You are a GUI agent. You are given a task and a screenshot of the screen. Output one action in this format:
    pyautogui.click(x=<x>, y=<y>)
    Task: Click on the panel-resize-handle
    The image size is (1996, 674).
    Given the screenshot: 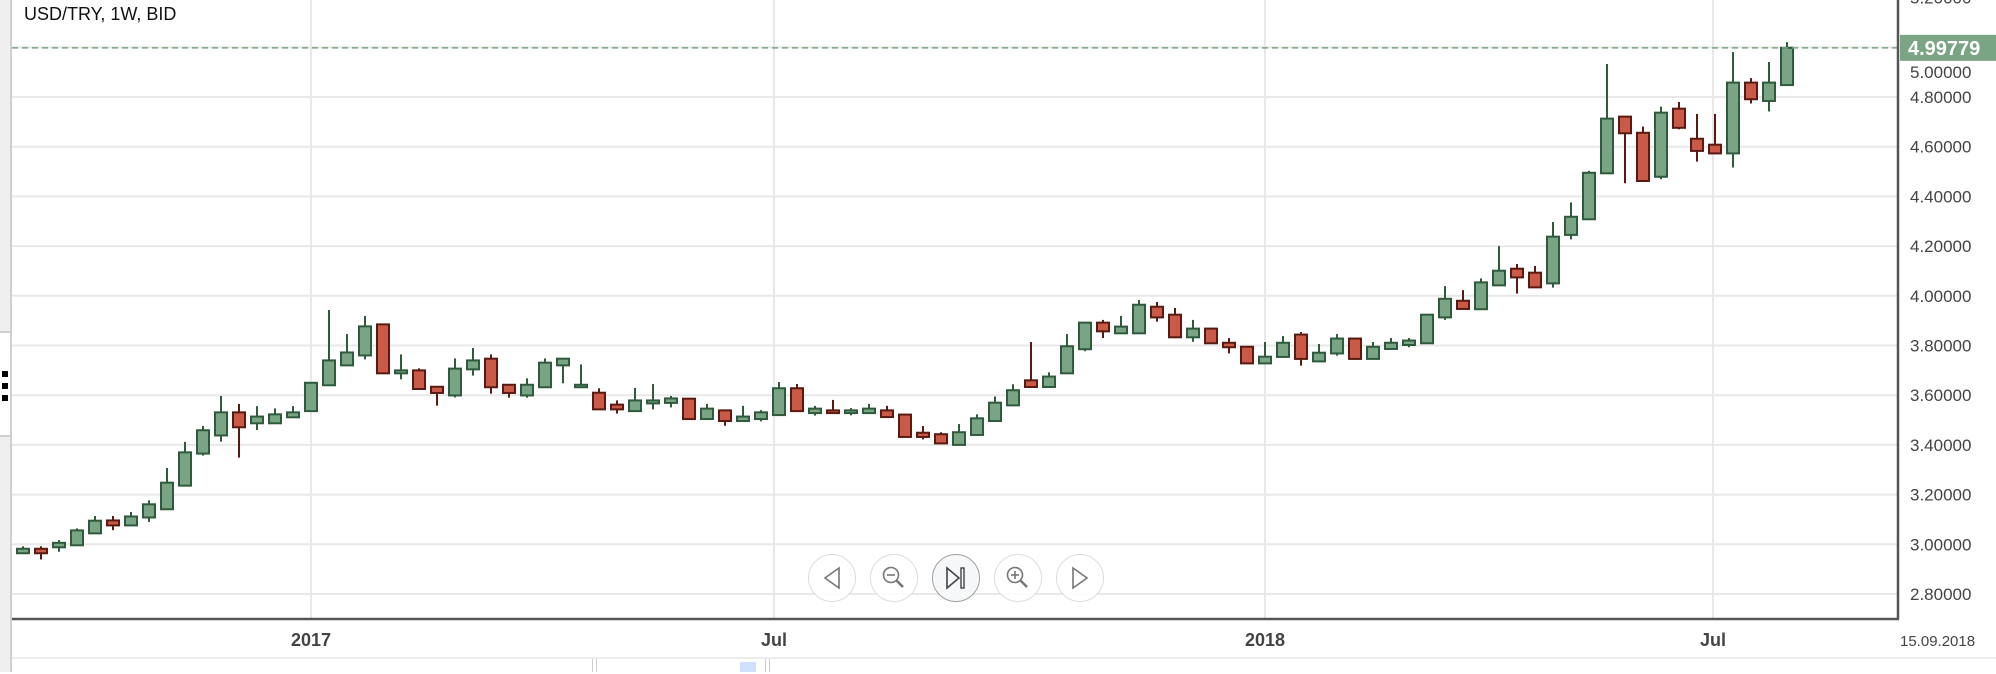 What is the action you would take?
    pyautogui.click(x=5, y=384)
    